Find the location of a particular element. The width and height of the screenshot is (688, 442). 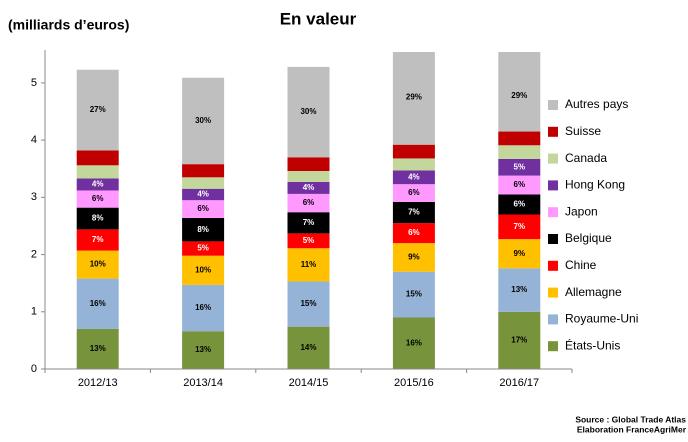

x-tick-label: 2014/15 is located at coordinates (309, 383).